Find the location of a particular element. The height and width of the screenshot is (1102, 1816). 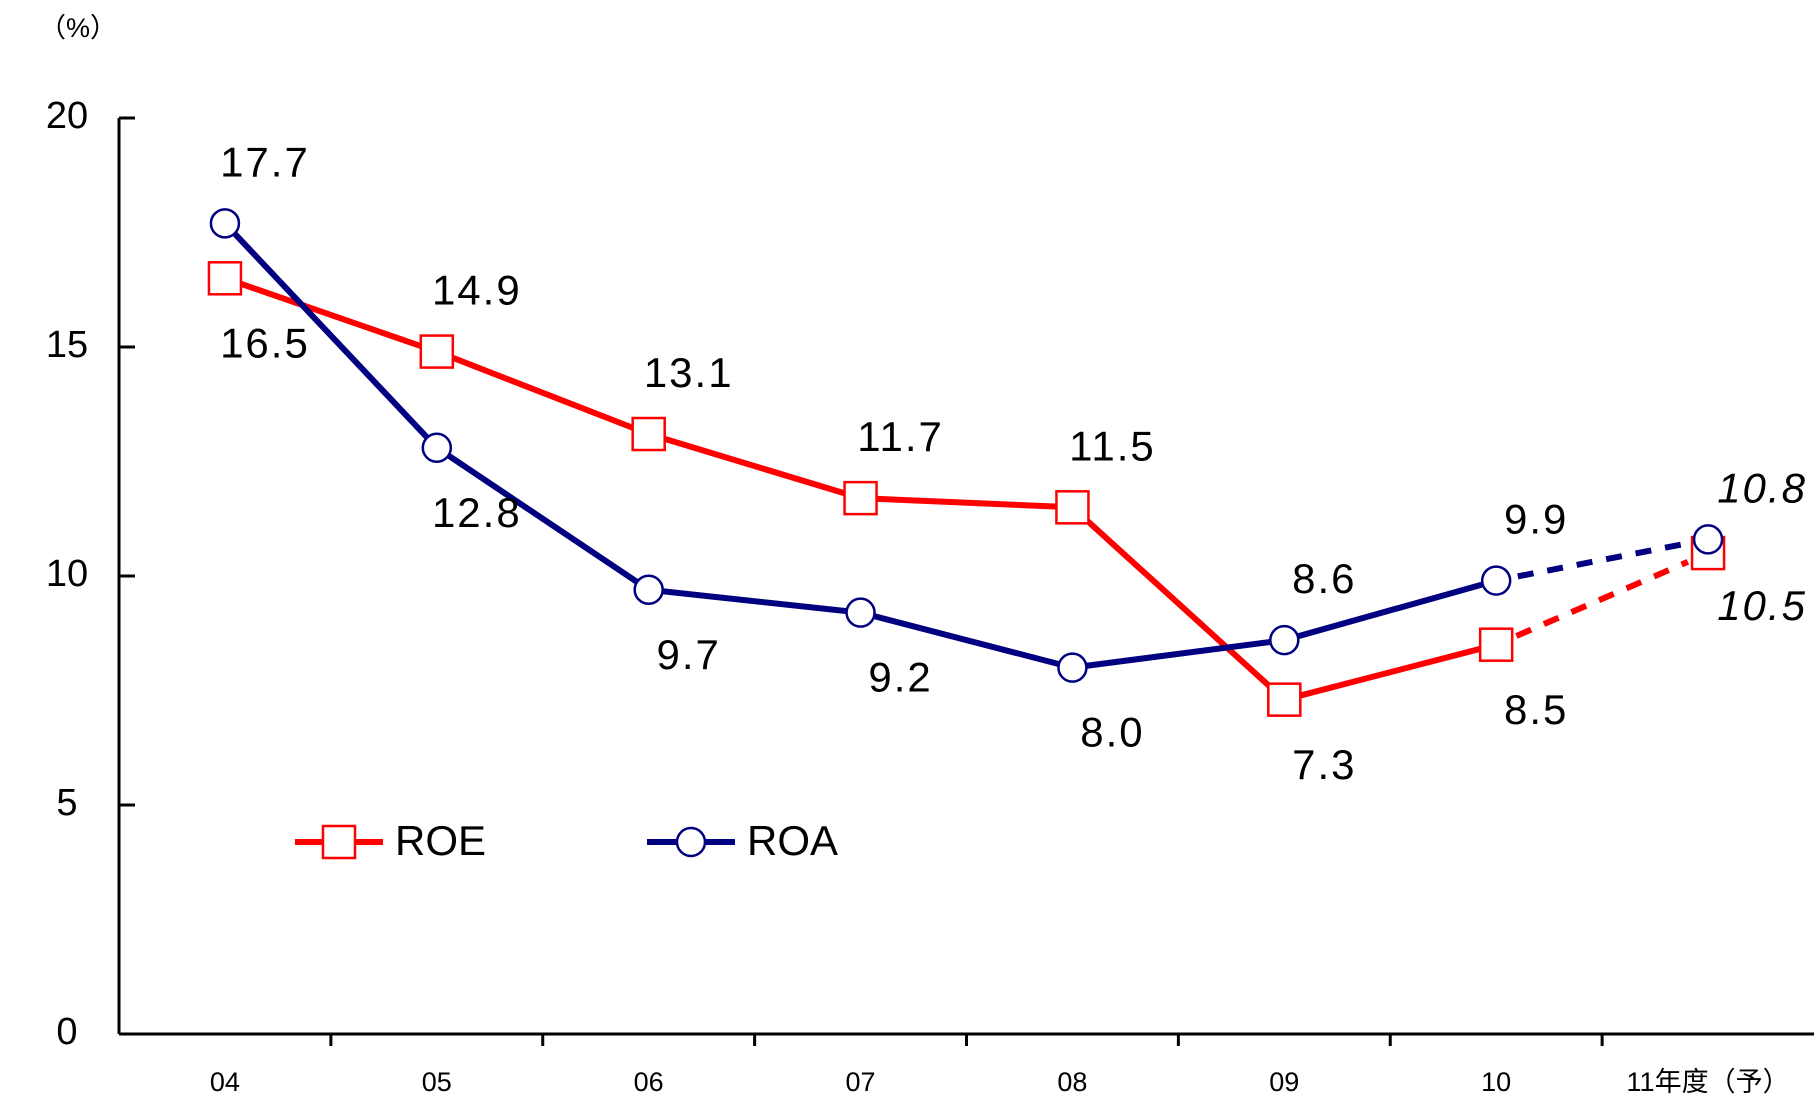

data-label: 8.6 is located at coordinates (1324, 578).